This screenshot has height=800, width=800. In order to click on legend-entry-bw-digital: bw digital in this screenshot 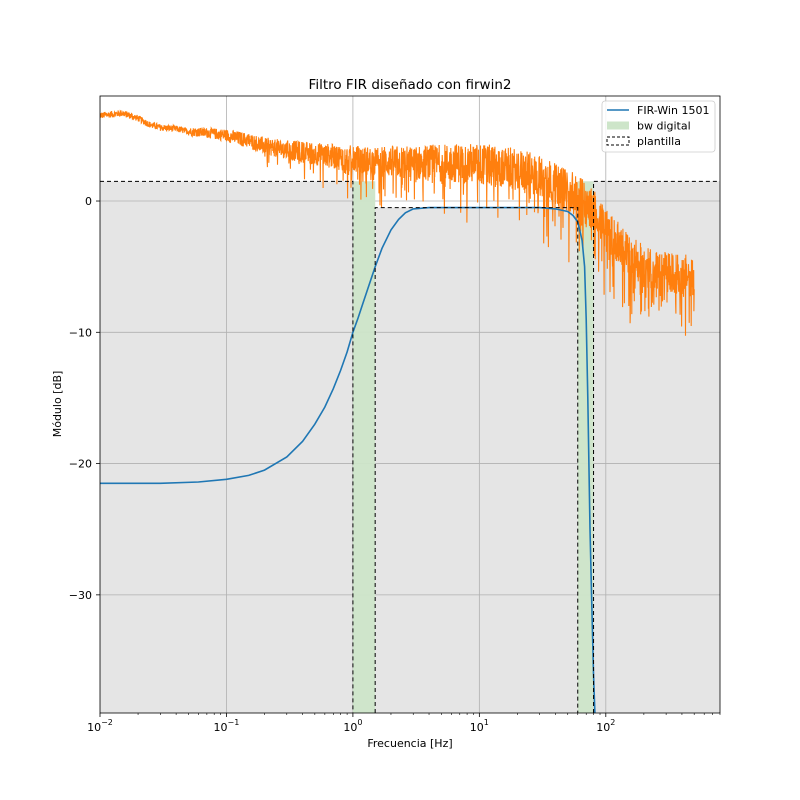, I will do `click(664, 126)`.